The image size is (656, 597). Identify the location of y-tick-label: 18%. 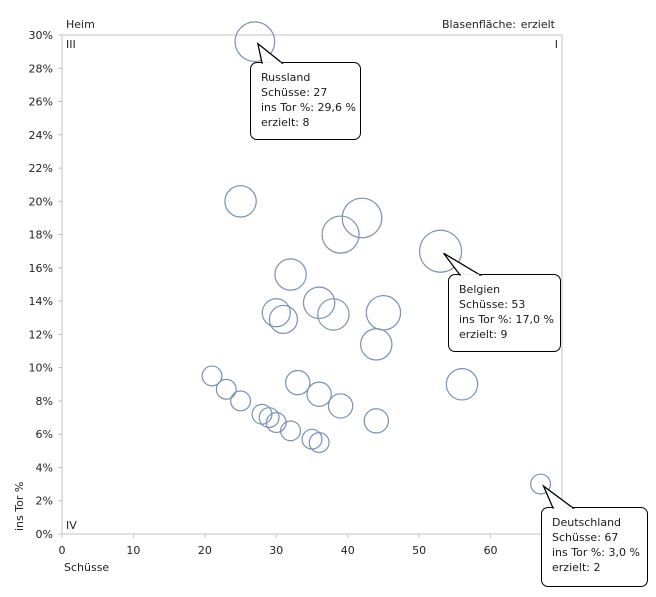
(41, 235).